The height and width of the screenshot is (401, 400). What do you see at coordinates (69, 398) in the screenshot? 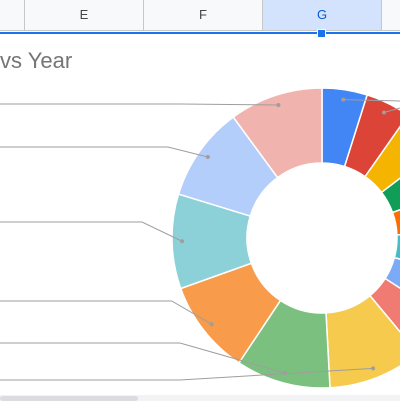
I see `scrollbar-thumb` at bounding box center [69, 398].